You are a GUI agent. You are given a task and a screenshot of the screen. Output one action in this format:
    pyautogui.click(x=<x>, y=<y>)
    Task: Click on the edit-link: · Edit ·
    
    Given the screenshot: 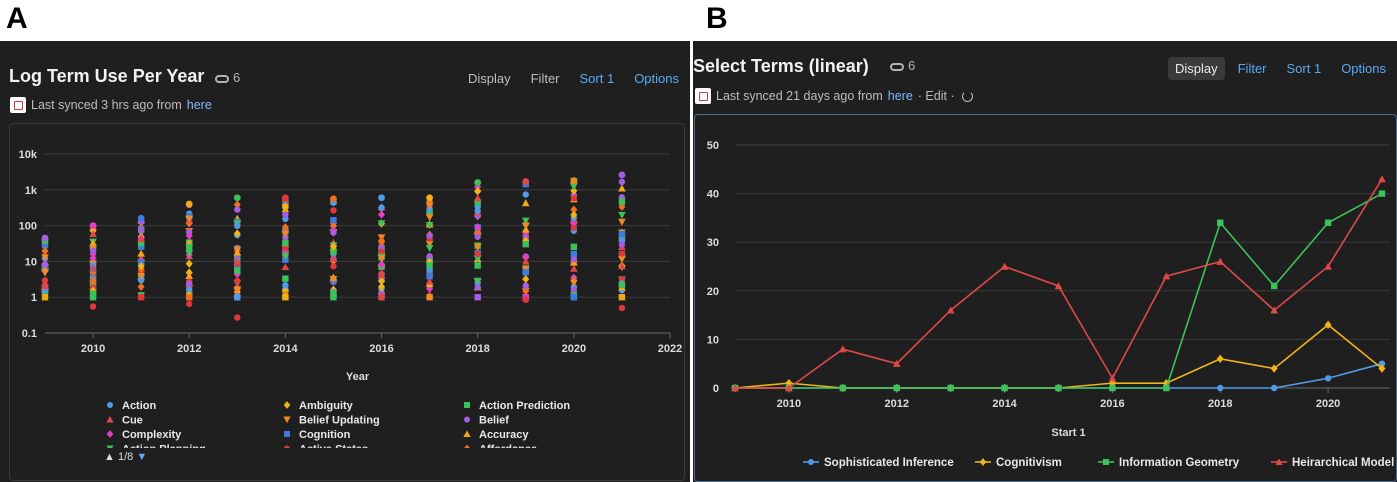 What is the action you would take?
    pyautogui.click(x=936, y=96)
    